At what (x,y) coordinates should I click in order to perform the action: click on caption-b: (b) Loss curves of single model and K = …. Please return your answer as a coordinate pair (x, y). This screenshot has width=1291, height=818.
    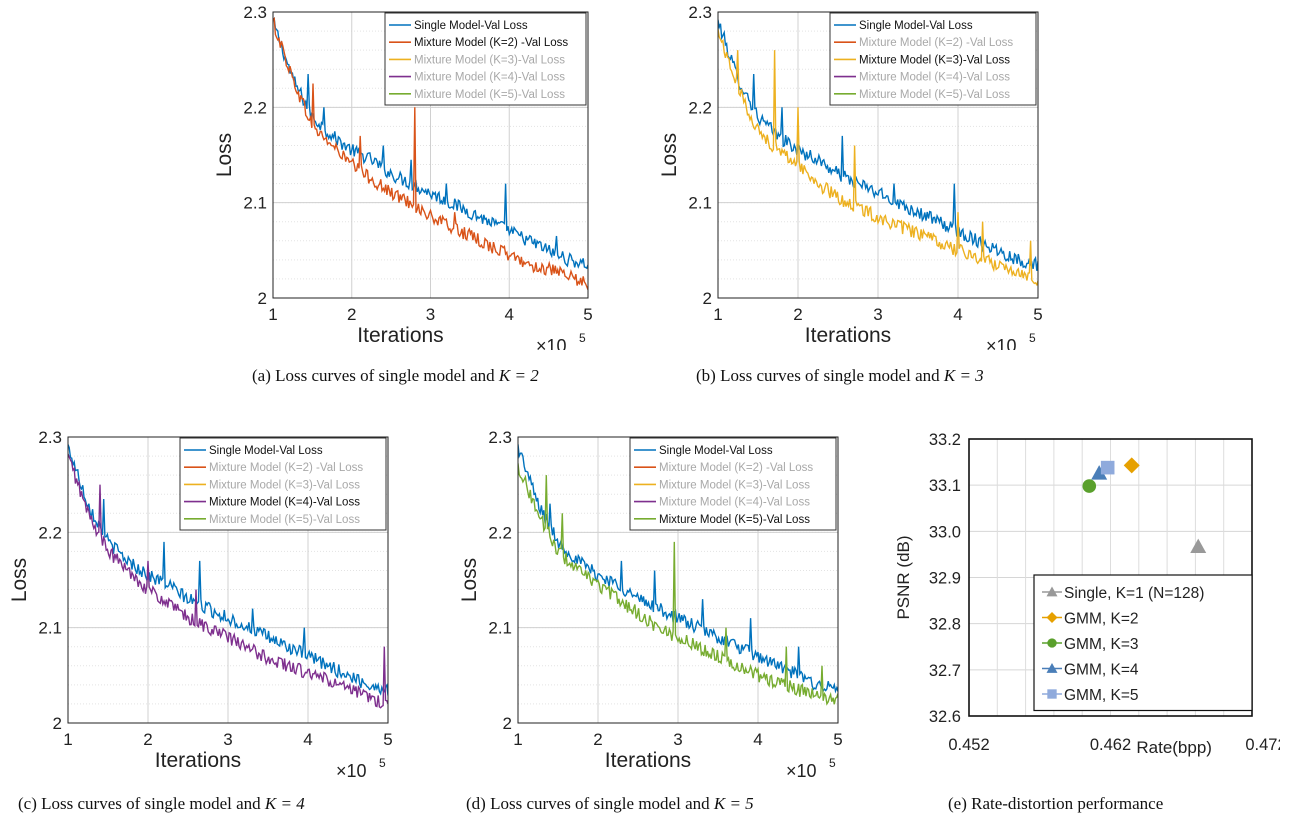
    Looking at the image, I should click on (840, 375).